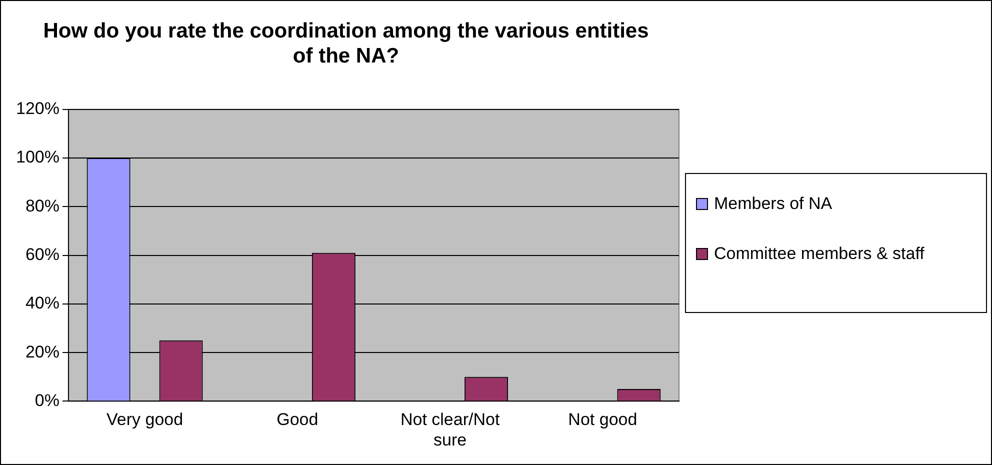 Image resolution: width=992 pixels, height=465 pixels. I want to click on x-tick-label: Not clear/Not sure, so click(450, 430).